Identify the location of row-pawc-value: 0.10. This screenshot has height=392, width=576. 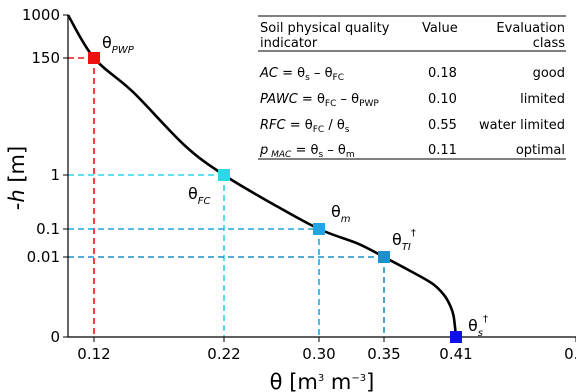
(442, 99).